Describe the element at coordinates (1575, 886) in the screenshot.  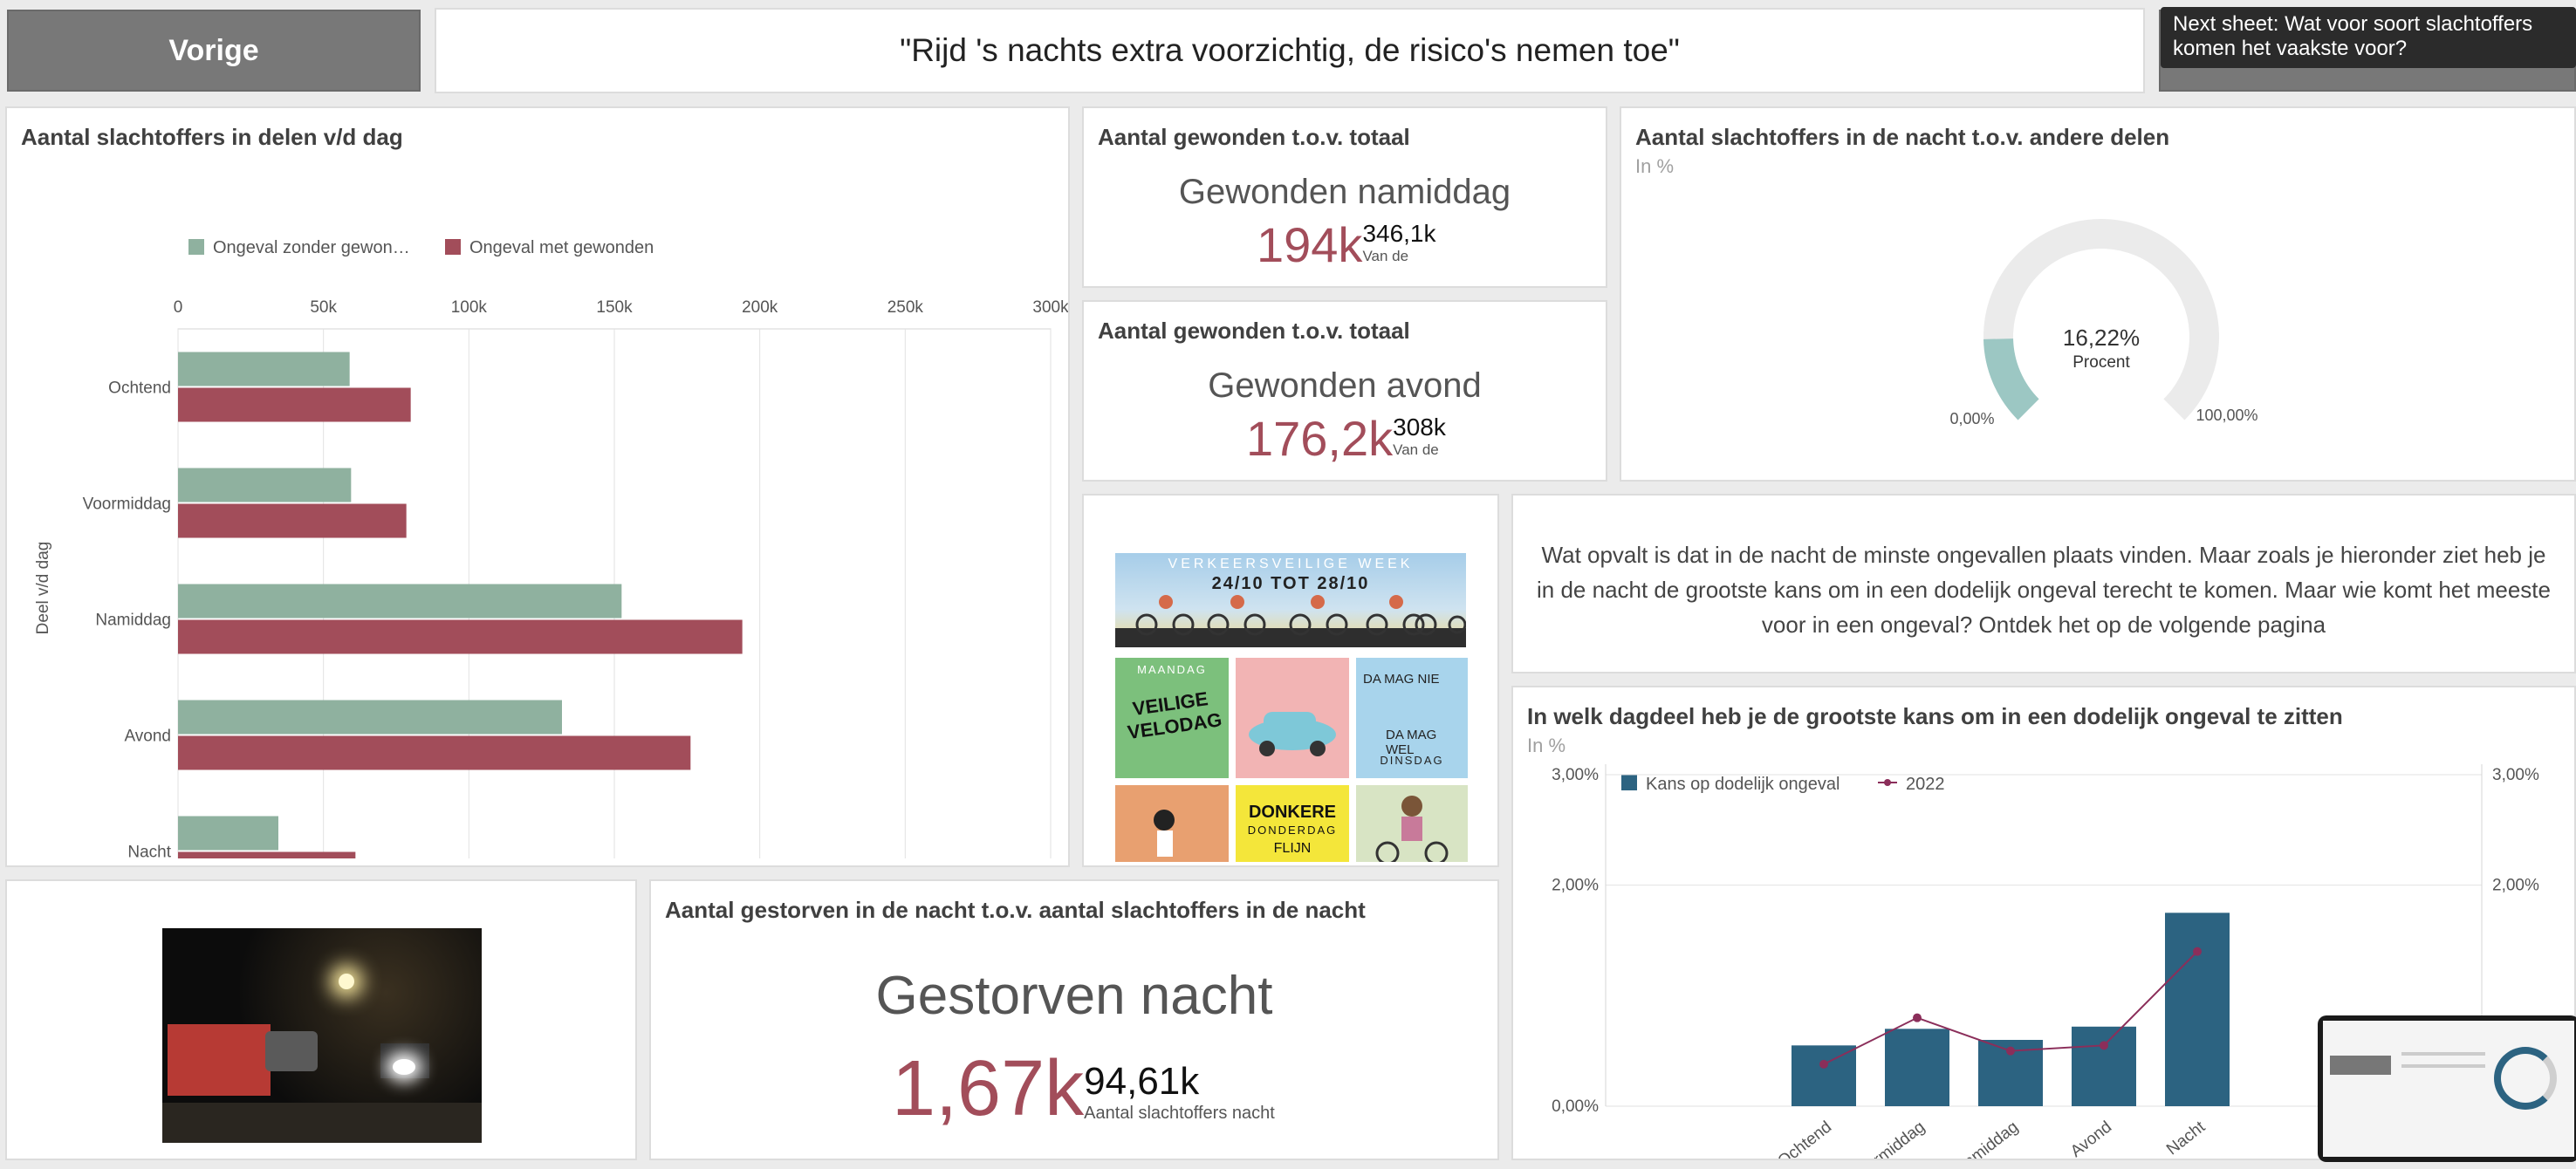
I see `combo-tick-left: 2,00%` at that location.